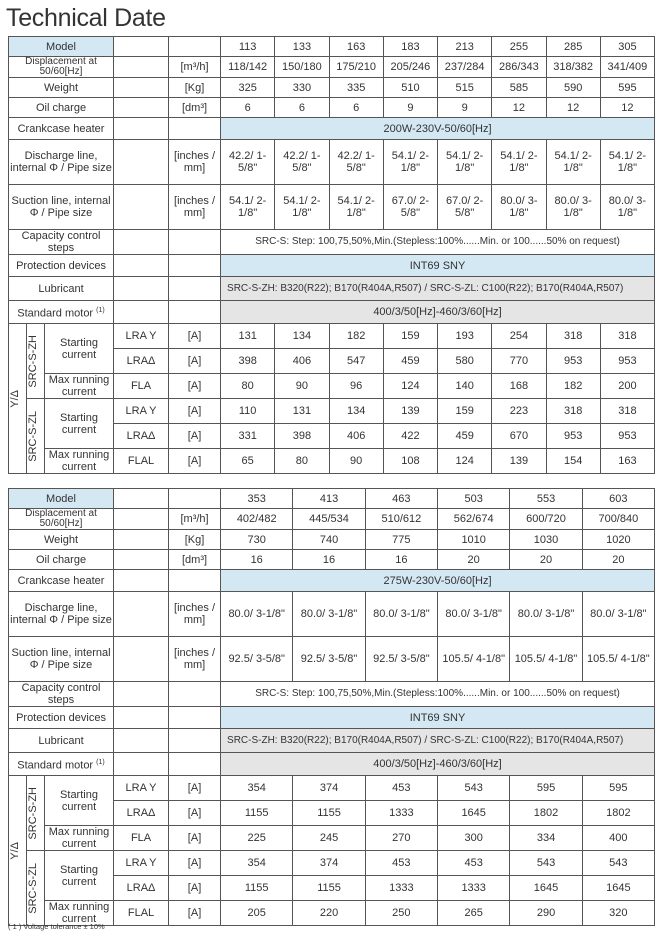 The image size is (664, 938). What do you see at coordinates (56, 926) in the screenshot?
I see `footnote: ( 1 ) Voltage tolerance ± 10%` at bounding box center [56, 926].